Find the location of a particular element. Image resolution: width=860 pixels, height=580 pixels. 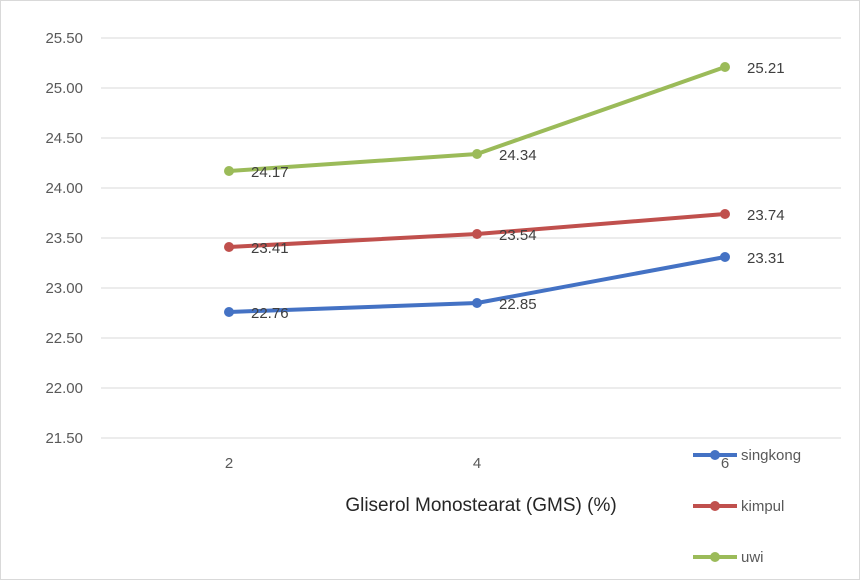

x-axis-tick-labels: 2 4 6 is located at coordinates (477, 463).